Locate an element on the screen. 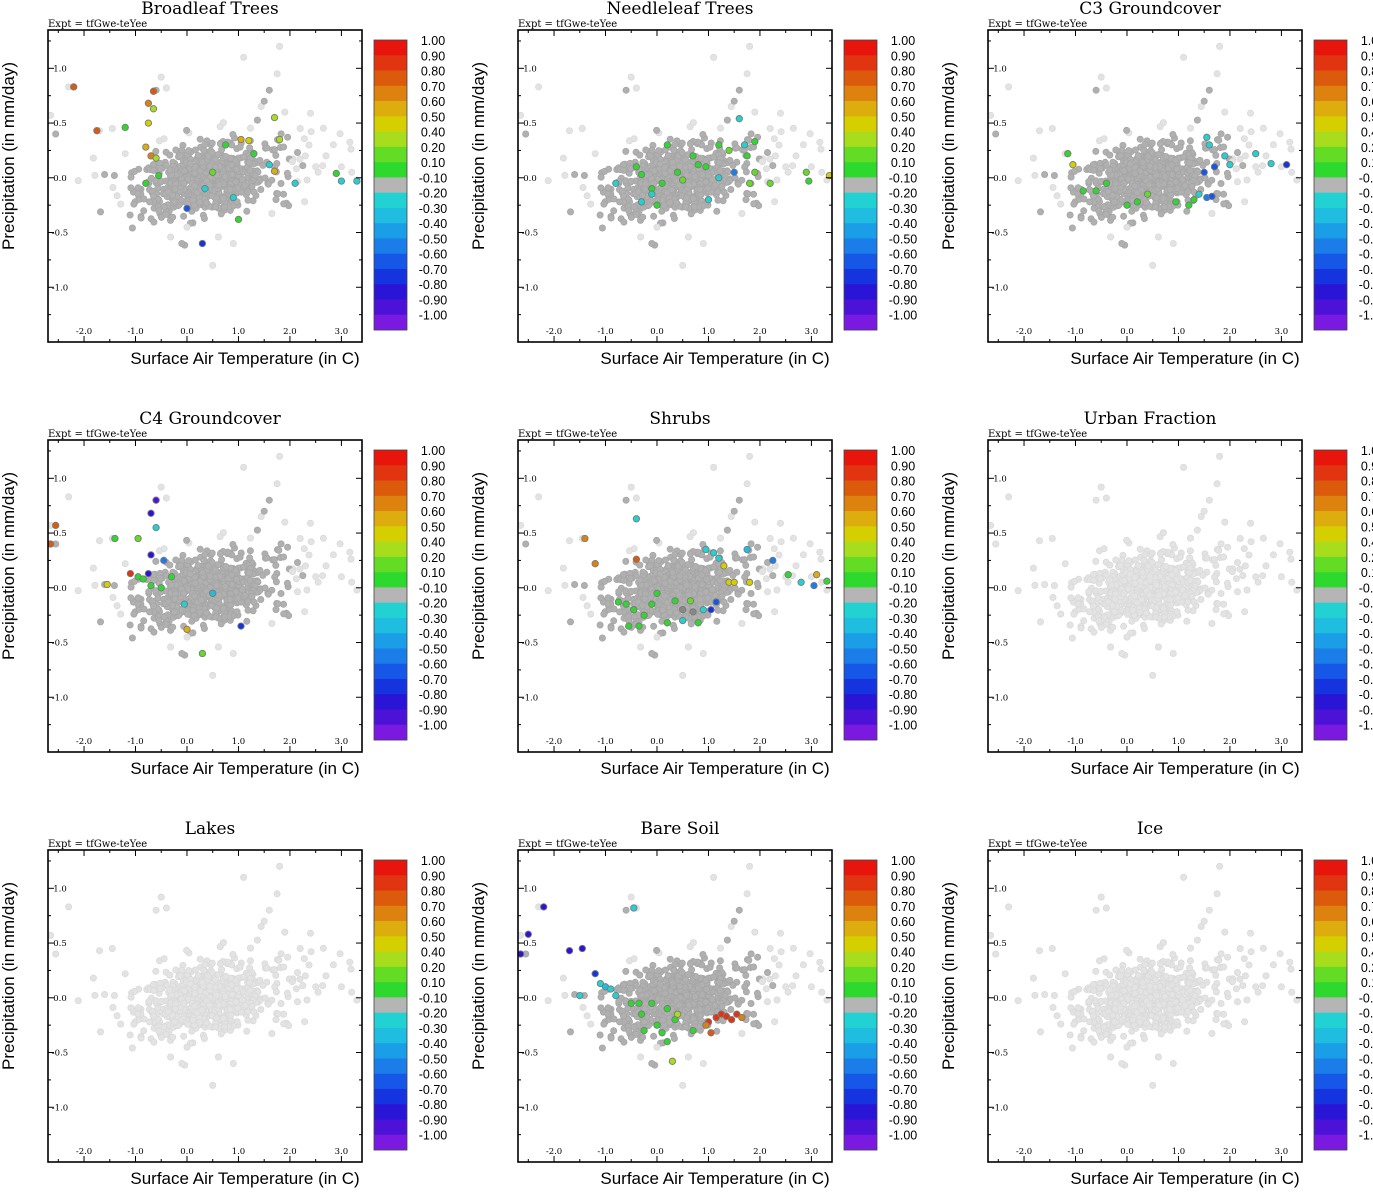  scatter-points is located at coordinates (204, 155).